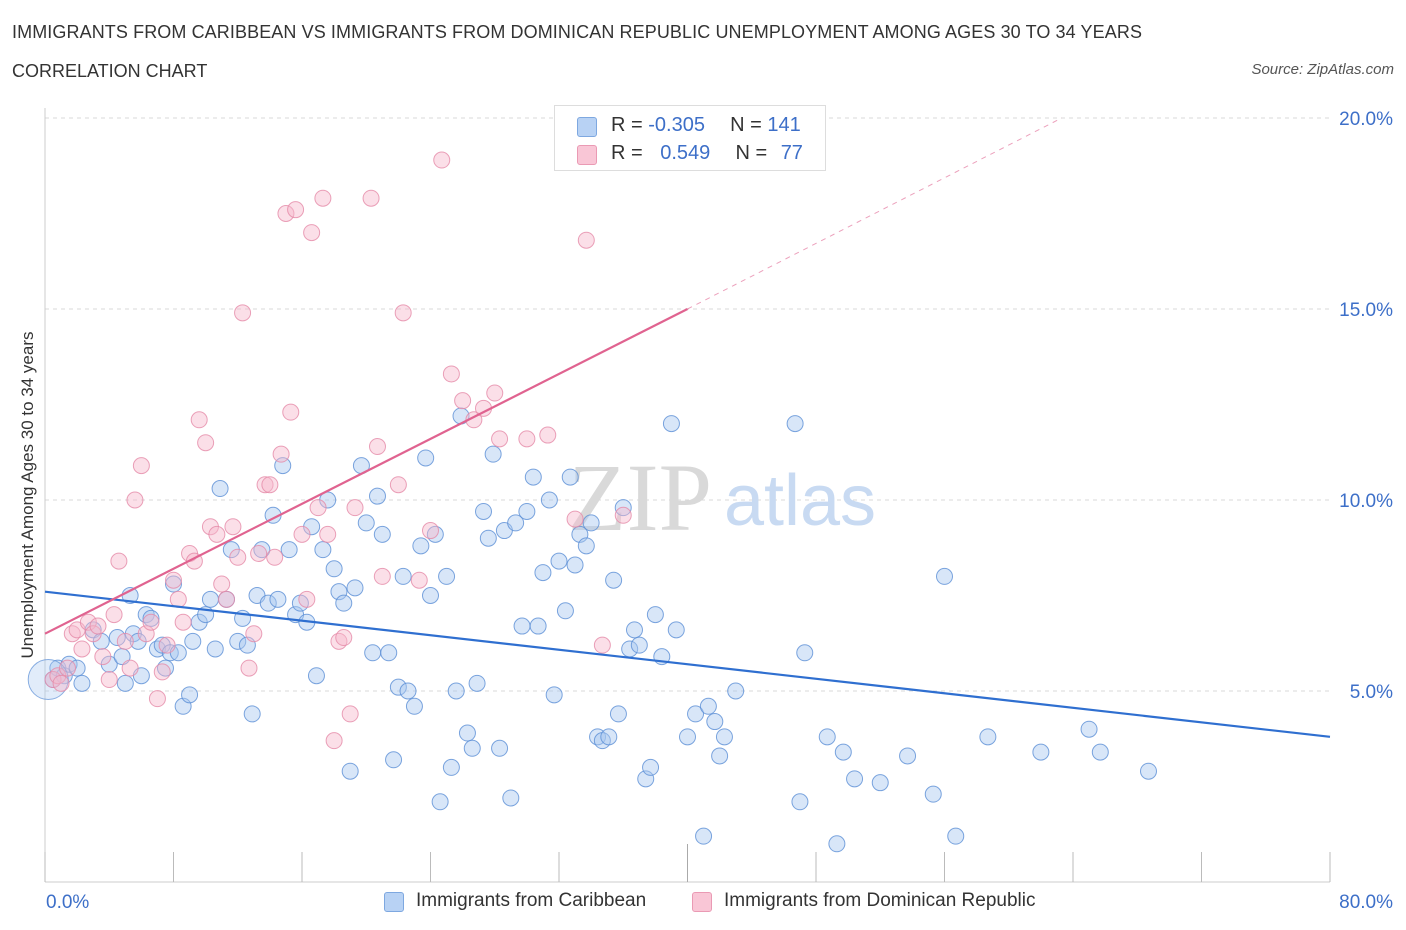 The height and width of the screenshot is (930, 1406). Describe the element at coordinates (1366, 501) in the screenshot. I see `y-tick-label: 10.0%` at that location.